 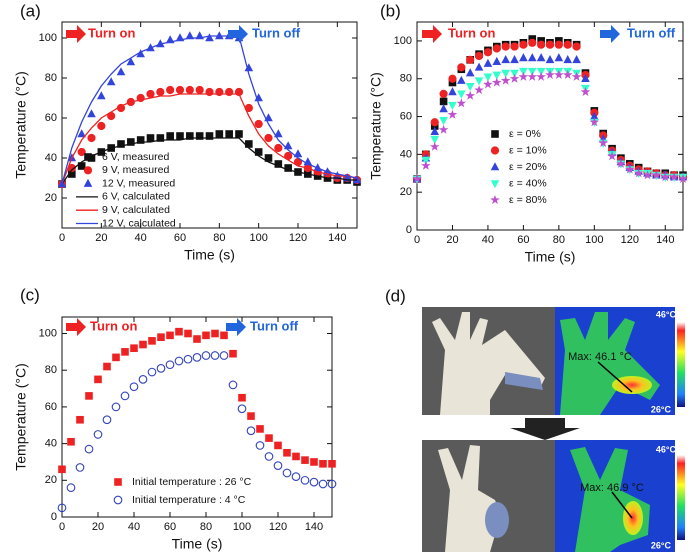 I want to click on x-tick-label: 60, so click(x=180, y=238).